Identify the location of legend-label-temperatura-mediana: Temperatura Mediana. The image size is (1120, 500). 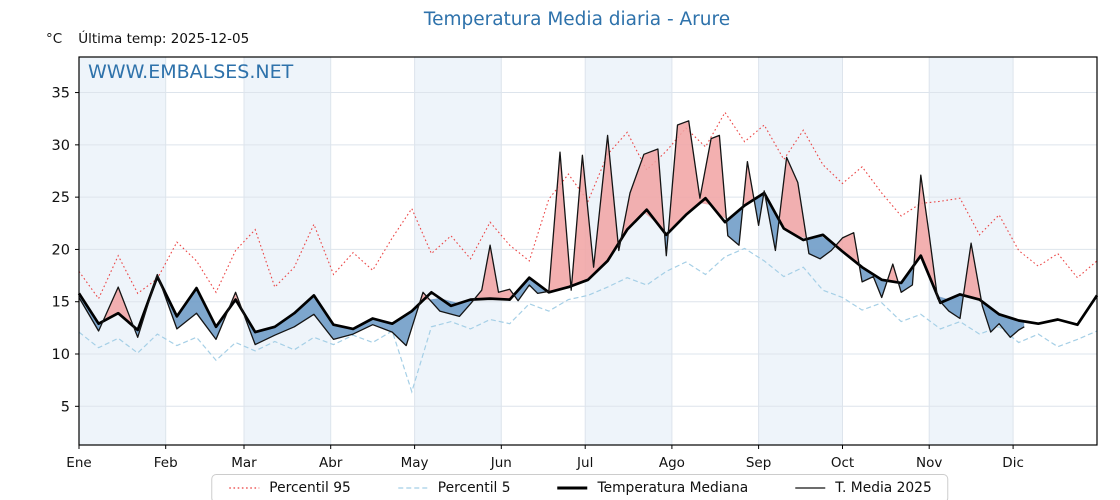
(673, 488).